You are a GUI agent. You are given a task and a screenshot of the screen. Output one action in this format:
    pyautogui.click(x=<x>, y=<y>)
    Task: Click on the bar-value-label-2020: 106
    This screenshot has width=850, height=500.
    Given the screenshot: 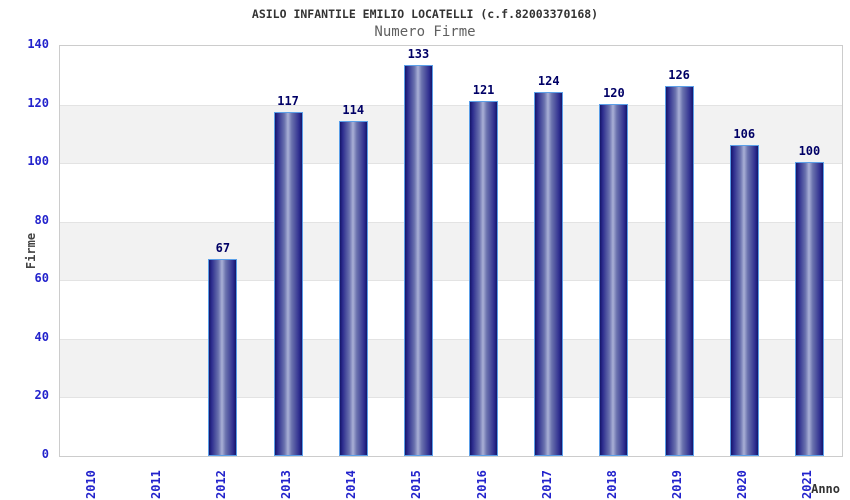 What is the action you would take?
    pyautogui.click(x=744, y=134)
    